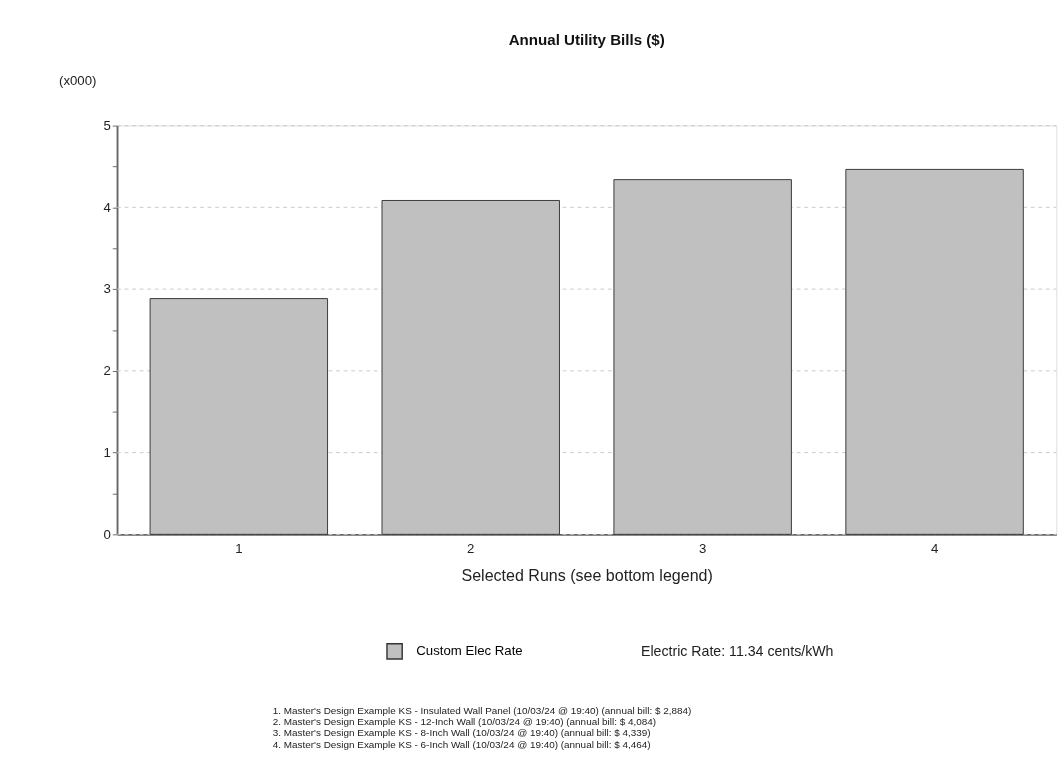 The image size is (1062, 782). Describe the element at coordinates (107, 534) in the screenshot. I see `y-tick-label: 0` at that location.